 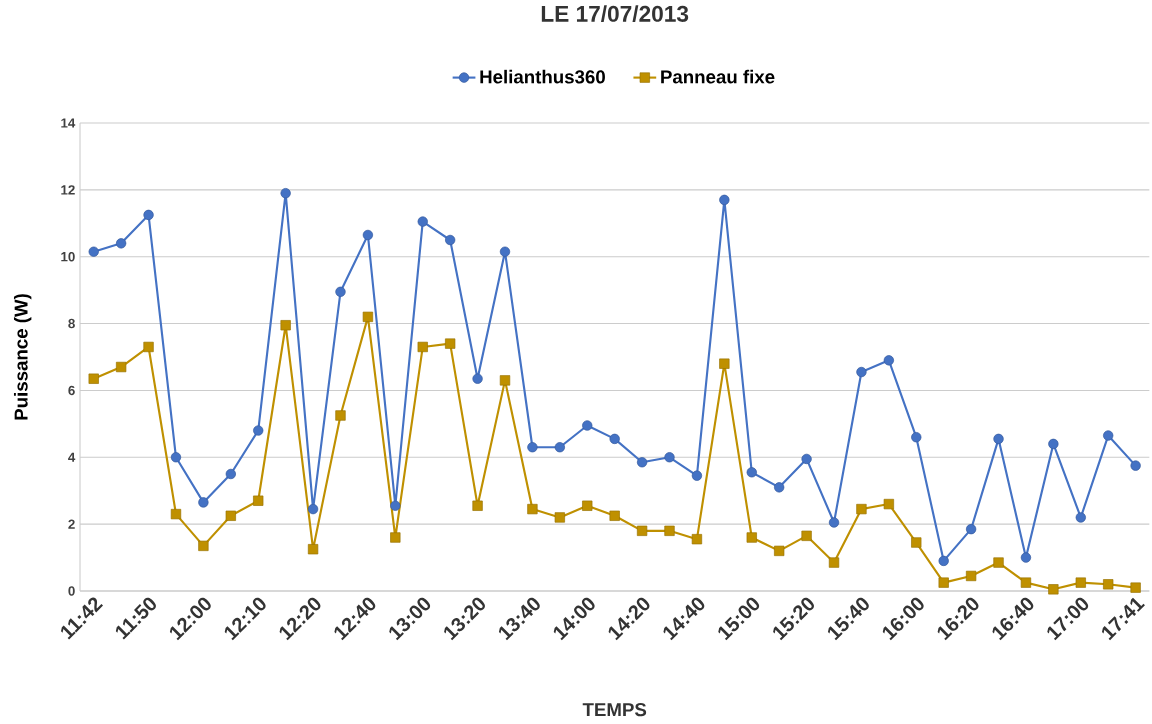 I want to click on chart-title: LE 17/07/2013, so click(x=615, y=14).